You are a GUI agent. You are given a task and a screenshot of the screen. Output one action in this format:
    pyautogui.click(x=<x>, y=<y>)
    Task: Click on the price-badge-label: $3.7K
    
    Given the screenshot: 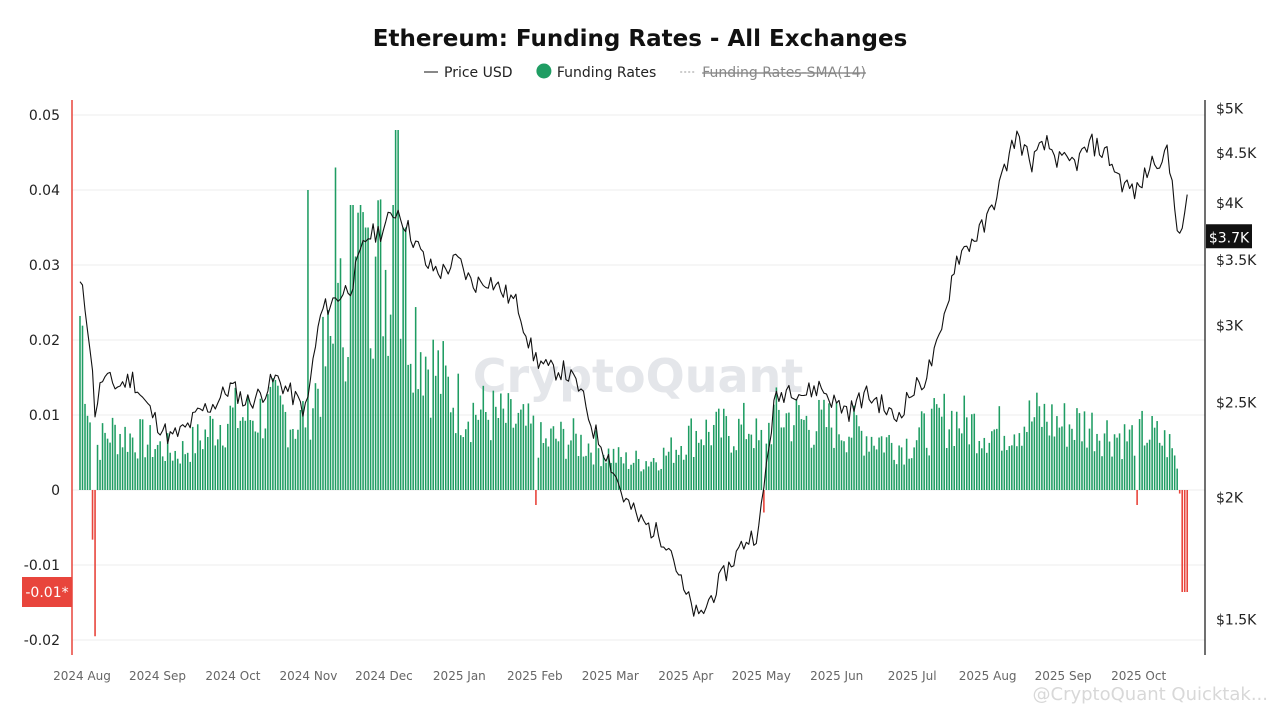 What is the action you would take?
    pyautogui.click(x=1229, y=238)
    